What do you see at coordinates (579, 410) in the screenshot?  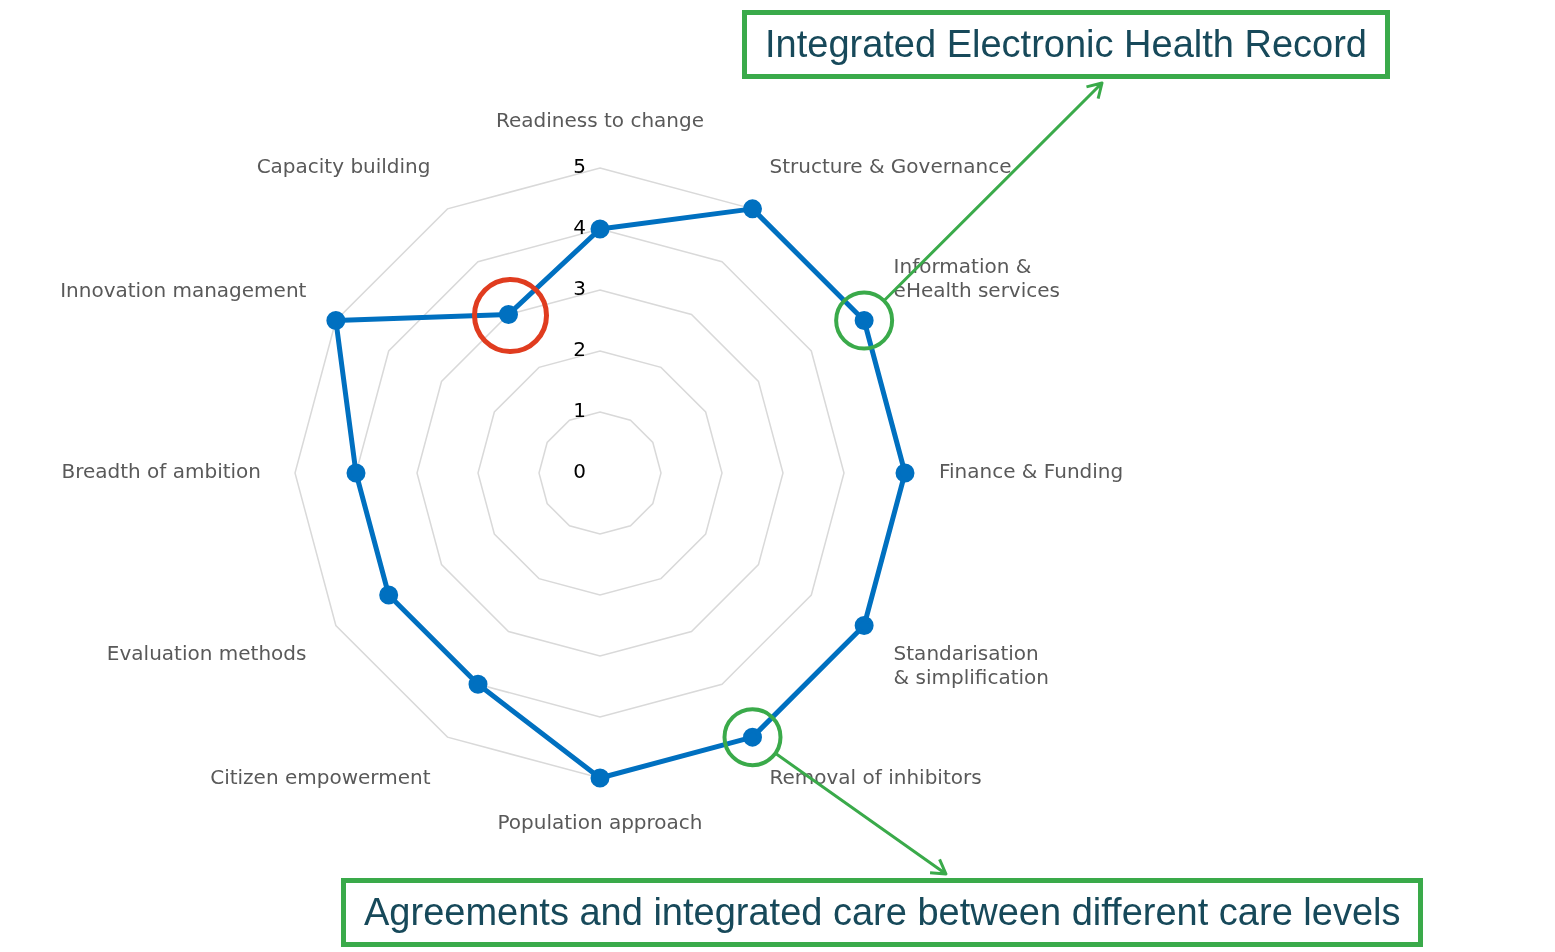 I see `y-tick-label: 1` at bounding box center [579, 410].